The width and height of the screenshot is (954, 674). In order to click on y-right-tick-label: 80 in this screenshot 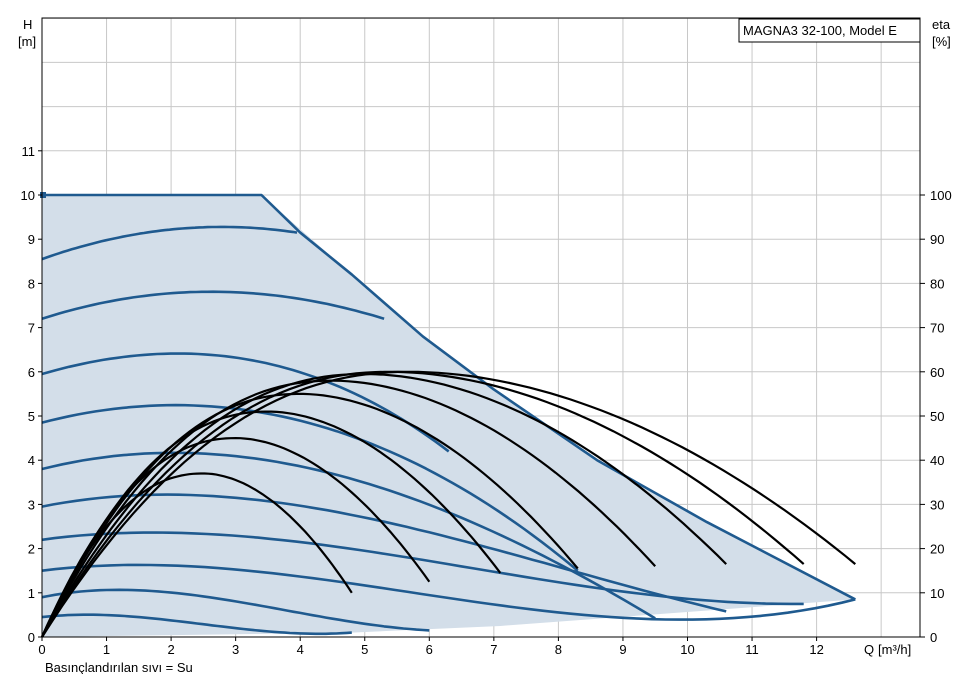, I will do `click(937, 283)`.